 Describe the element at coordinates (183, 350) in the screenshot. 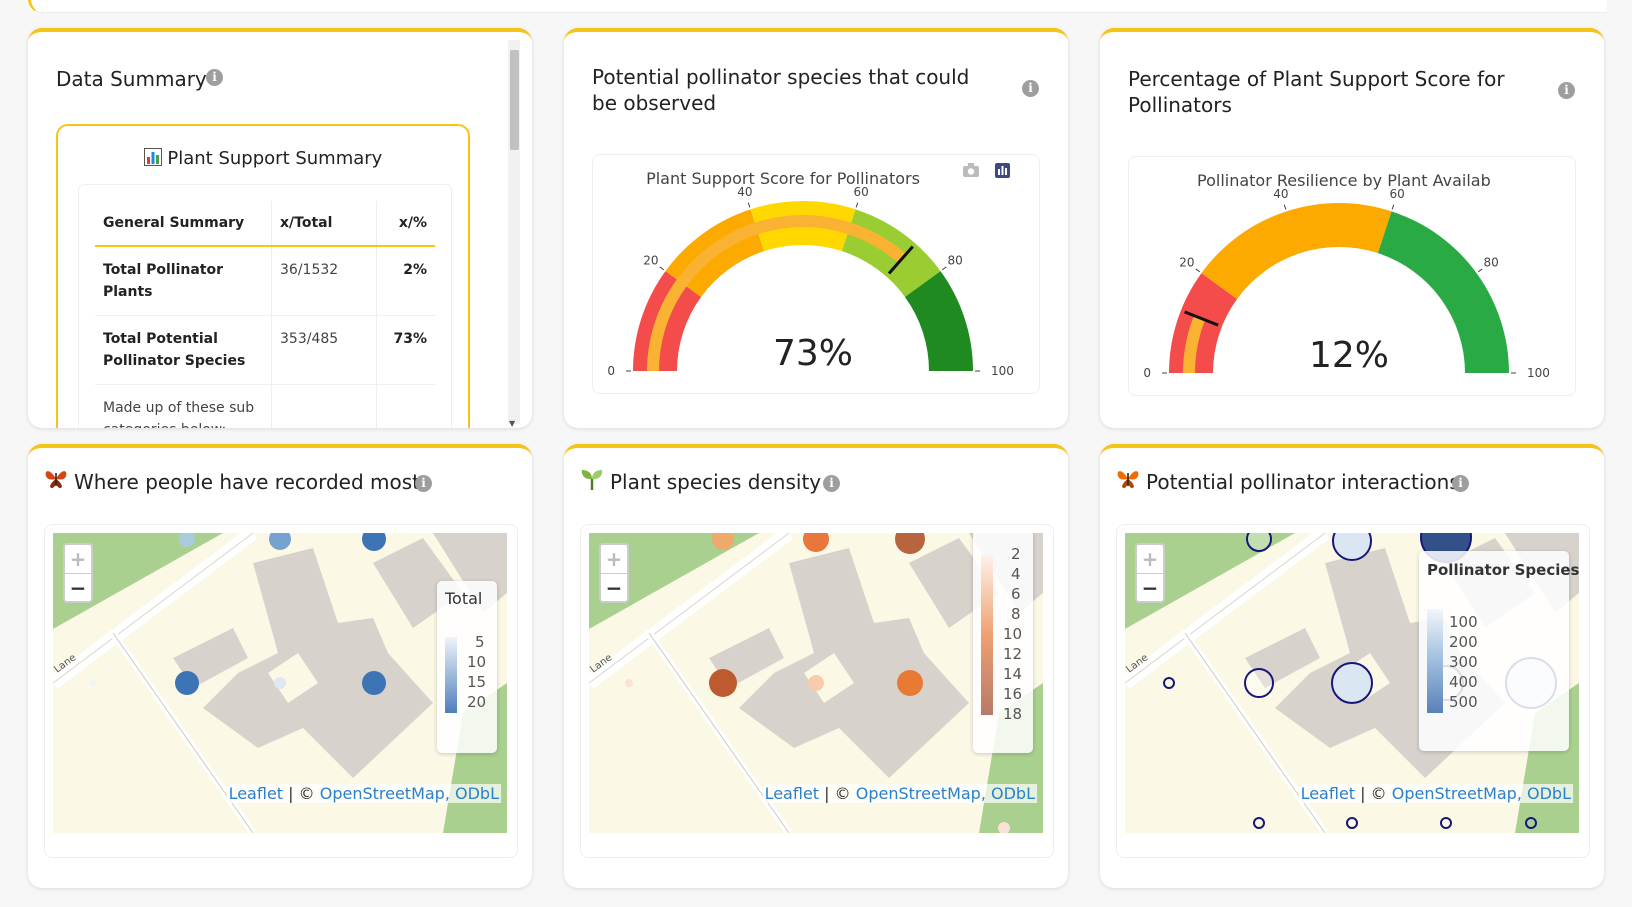

I see `table-cell: Total Potential Pollinator Species` at that location.